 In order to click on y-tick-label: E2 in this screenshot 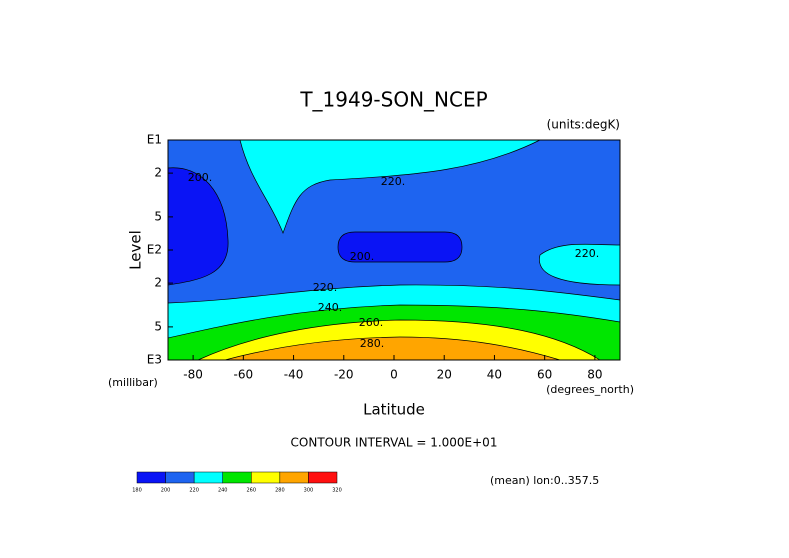, I will do `click(154, 250)`.